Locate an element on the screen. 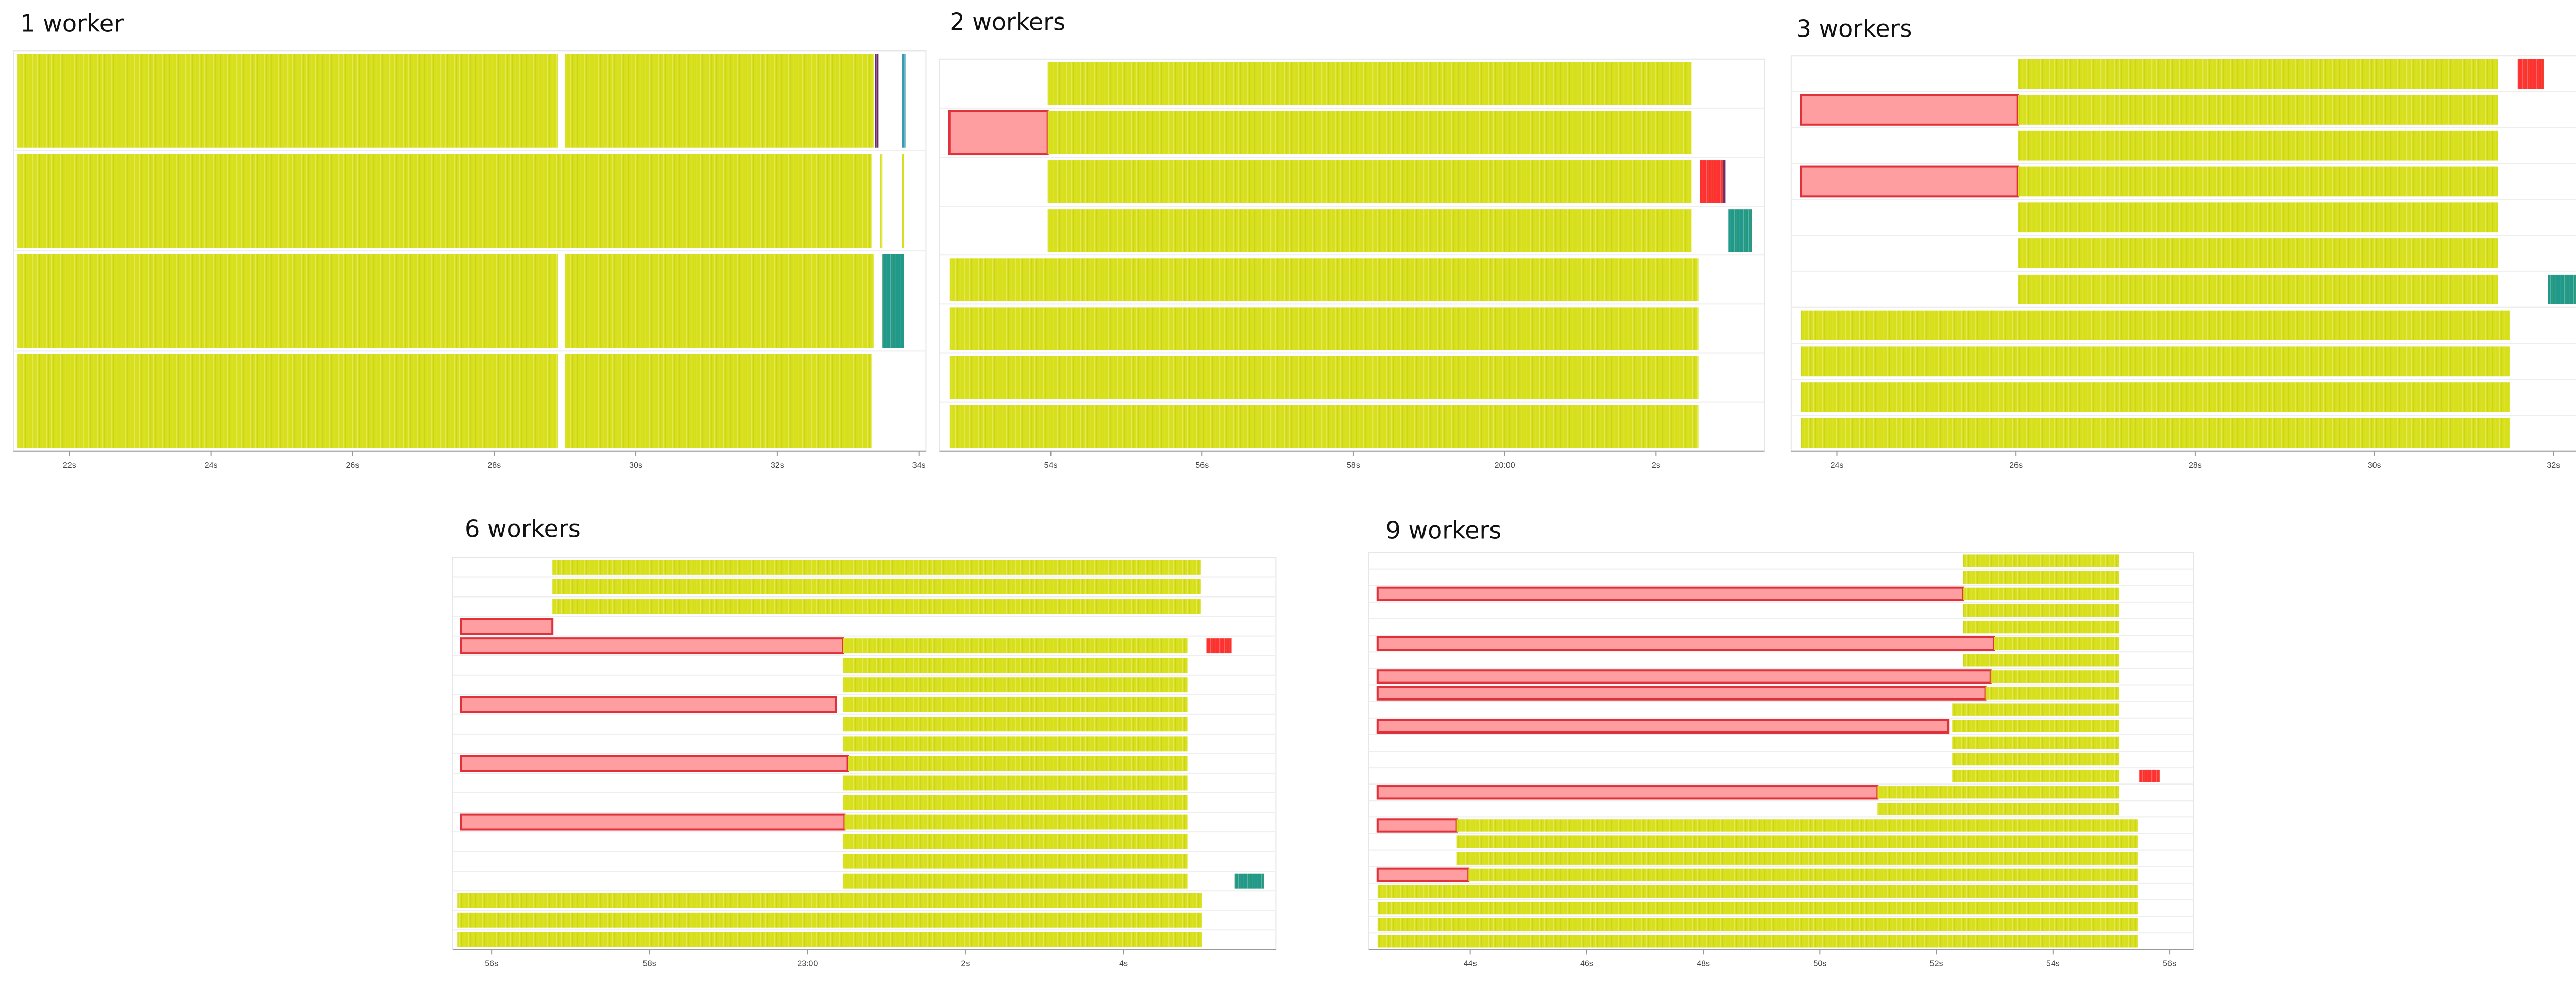 The image size is (2576, 989). x-tick-label: 32s is located at coordinates (2553, 466).